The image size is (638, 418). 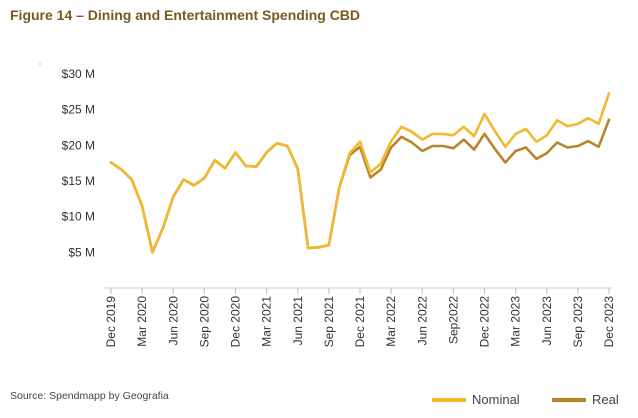 I want to click on x-tick-label: Mar 2020, so click(x=142, y=321).